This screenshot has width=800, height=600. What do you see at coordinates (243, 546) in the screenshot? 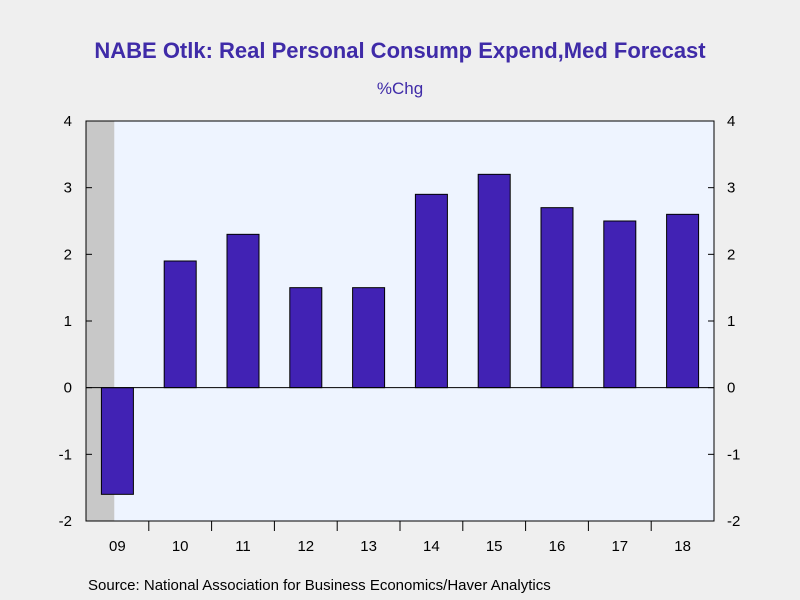
I see `x-tick-label: 11` at bounding box center [243, 546].